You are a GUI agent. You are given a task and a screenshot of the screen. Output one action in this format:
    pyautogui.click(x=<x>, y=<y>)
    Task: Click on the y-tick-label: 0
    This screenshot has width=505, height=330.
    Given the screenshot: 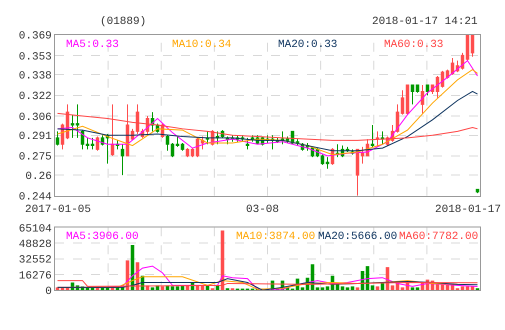 What is the action you would take?
    pyautogui.click(x=48, y=292)
    